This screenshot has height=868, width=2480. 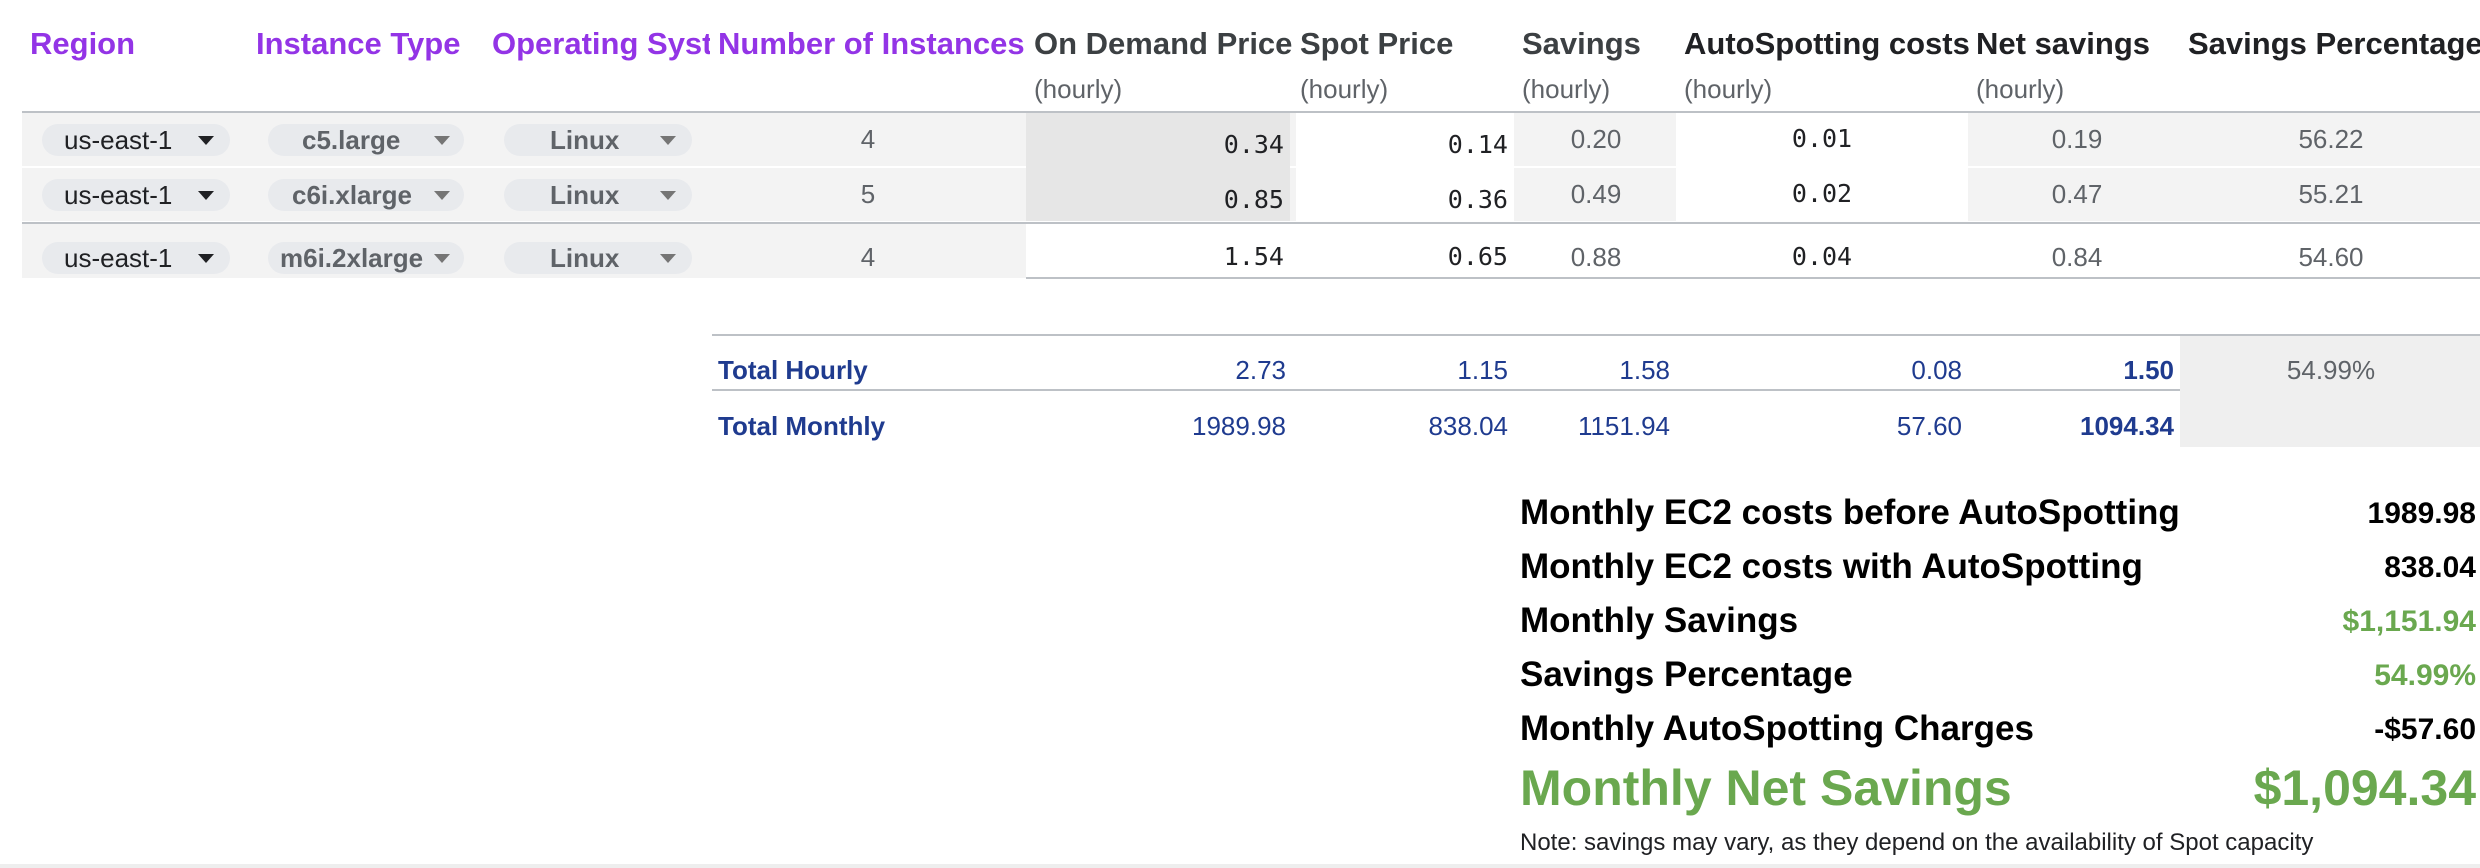 I want to click on total-hourly-spot: 1.15, so click(x=1482, y=370).